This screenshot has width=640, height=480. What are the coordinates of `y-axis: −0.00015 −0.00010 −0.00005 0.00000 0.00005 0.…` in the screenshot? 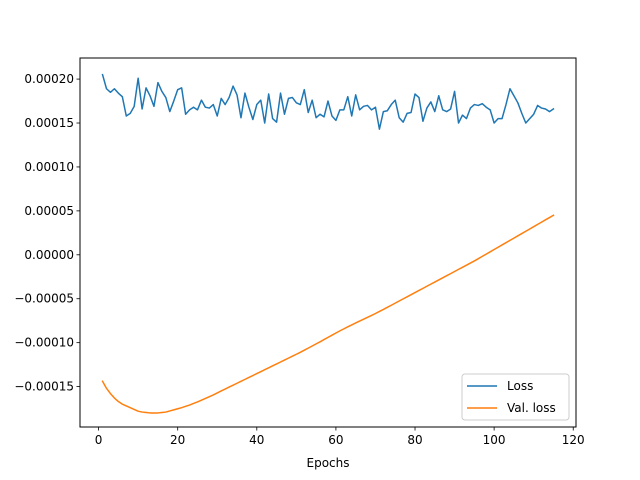 It's located at (47, 233).